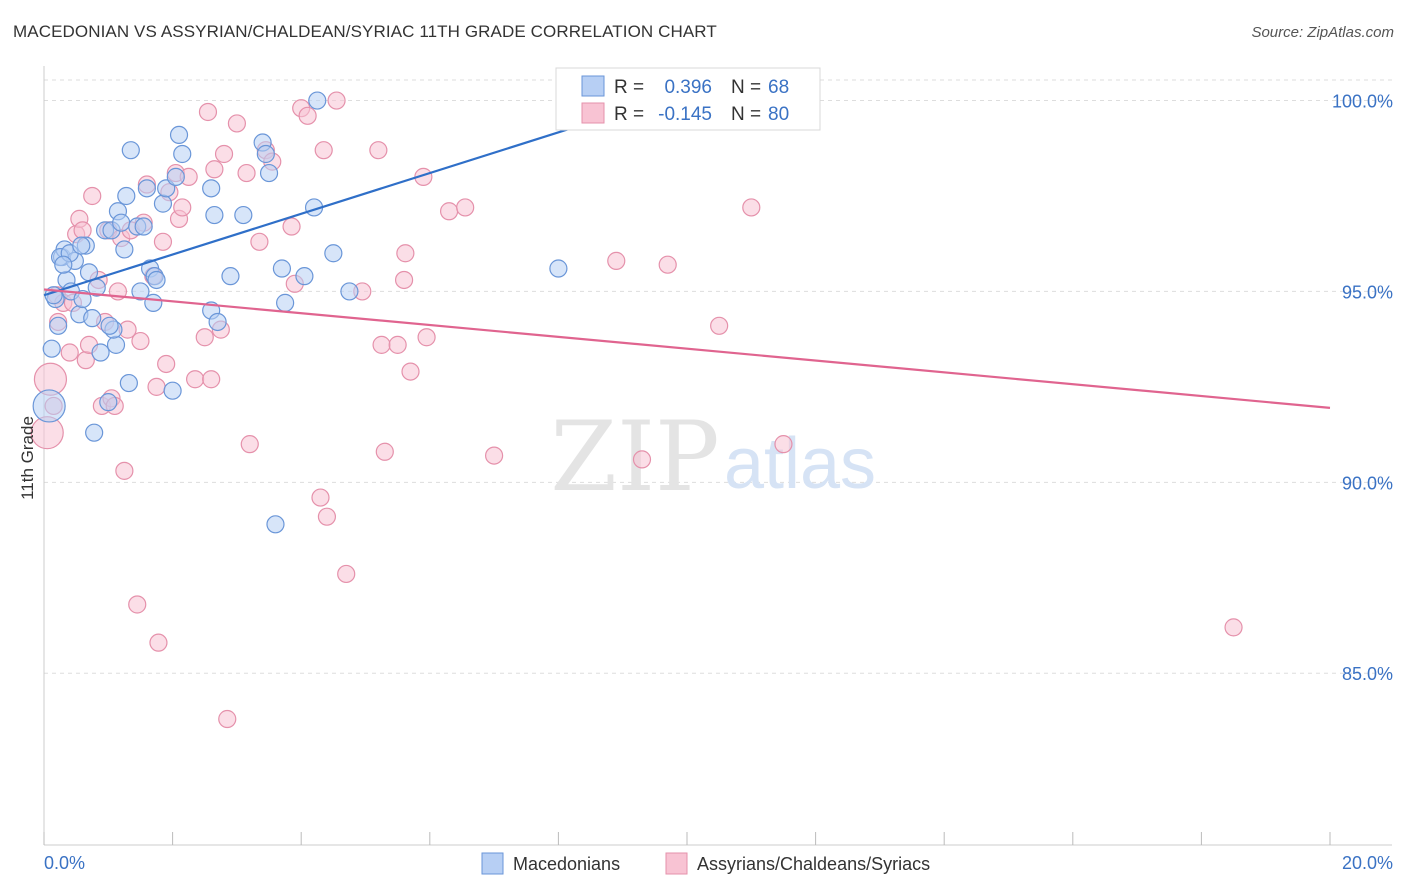 The height and width of the screenshot is (892, 1406). What do you see at coordinates (629, 87) in the screenshot?
I see `legend-r-label-1: R =` at bounding box center [629, 87].